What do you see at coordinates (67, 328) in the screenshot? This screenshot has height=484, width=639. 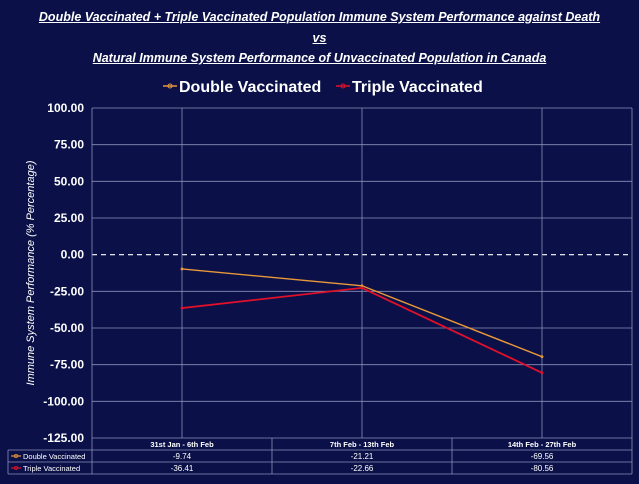 I see `y-tick-label: -50.00` at bounding box center [67, 328].